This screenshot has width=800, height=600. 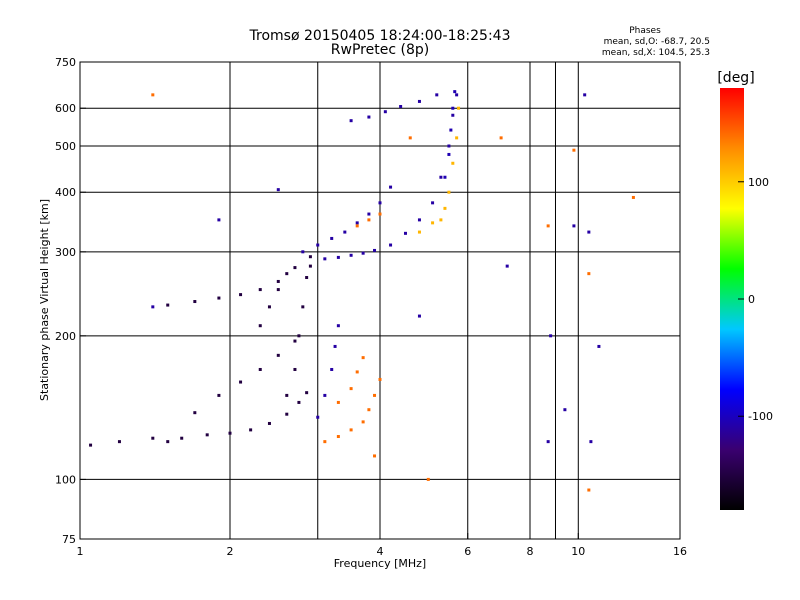 What do you see at coordinates (380, 563) in the screenshot?
I see `x-axis-label: Frequency [MHz]` at bounding box center [380, 563].